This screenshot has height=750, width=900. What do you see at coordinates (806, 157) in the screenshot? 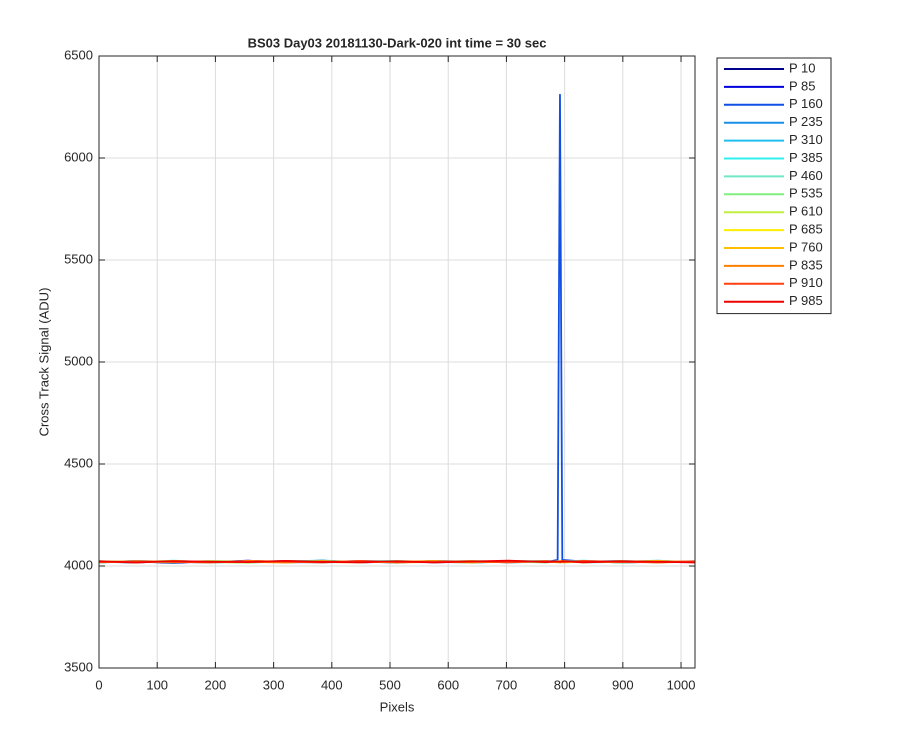
I see `legend-label: P 385` at bounding box center [806, 157].